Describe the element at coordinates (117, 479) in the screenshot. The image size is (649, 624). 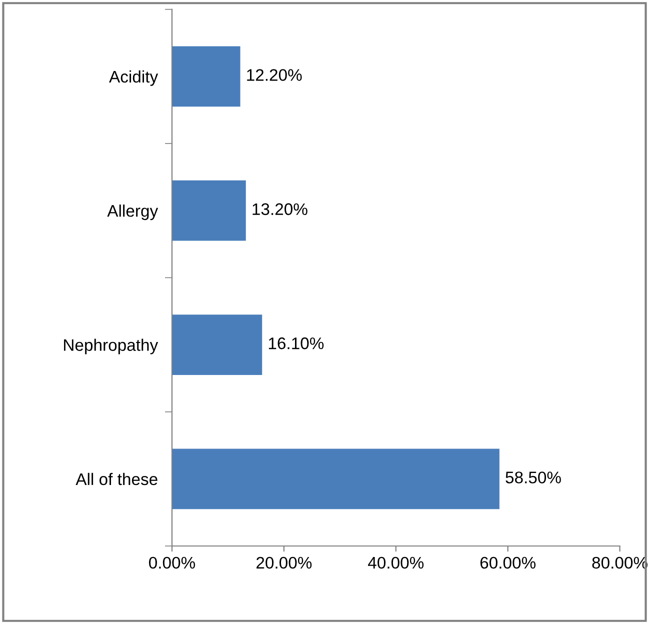
I see `y-tick-label: All of these` at that location.